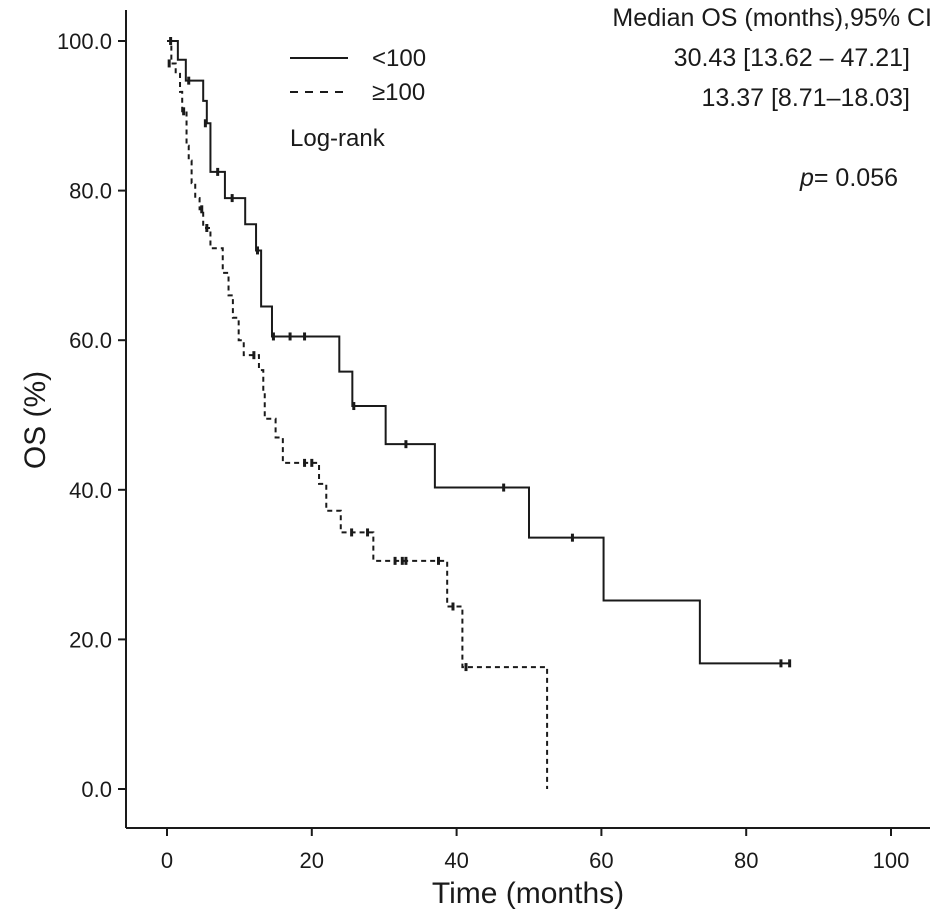  I want to click on x-tick-label: 40, so click(456, 860).